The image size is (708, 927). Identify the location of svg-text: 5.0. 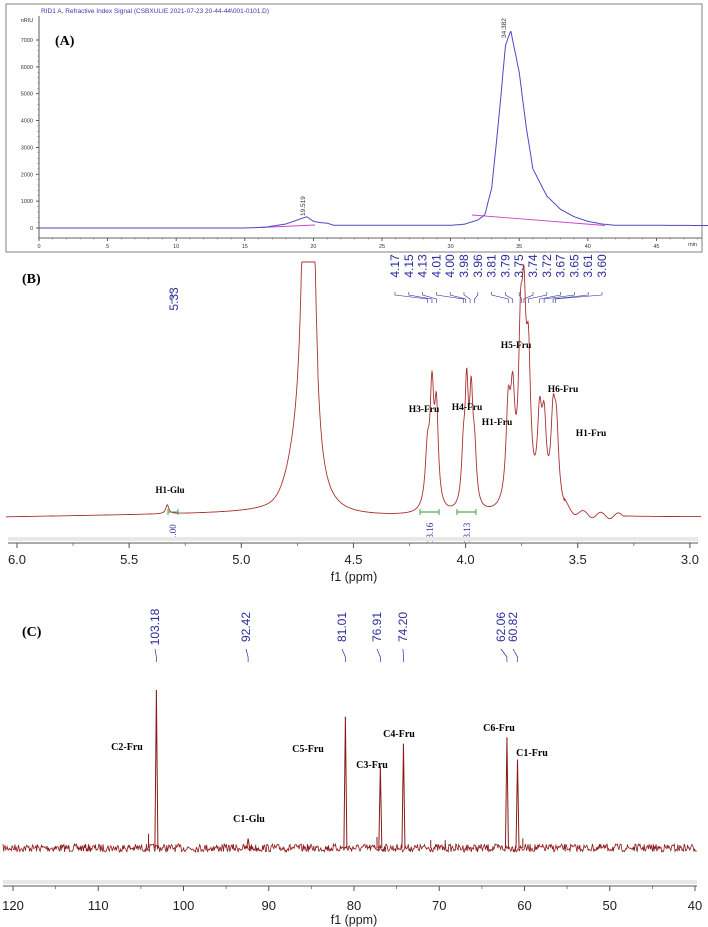
(241, 559).